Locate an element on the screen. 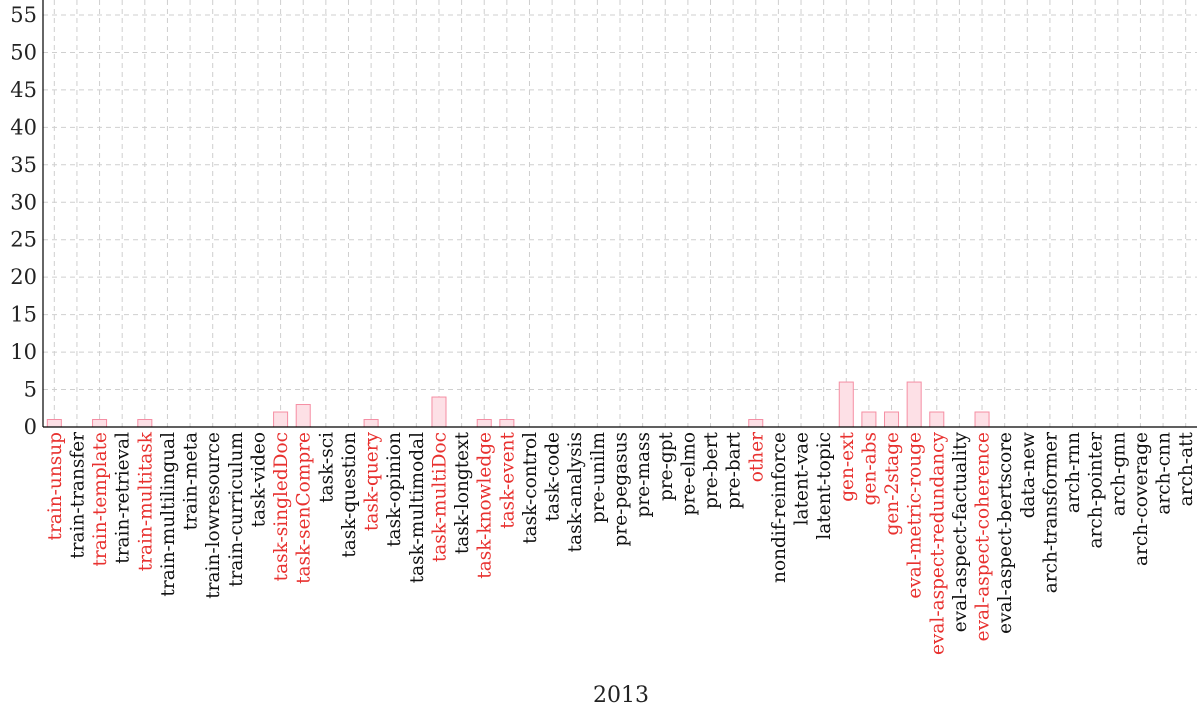 The height and width of the screenshot is (710, 1200). x-tick-label: task-singledDoc is located at coordinates (281, 506).